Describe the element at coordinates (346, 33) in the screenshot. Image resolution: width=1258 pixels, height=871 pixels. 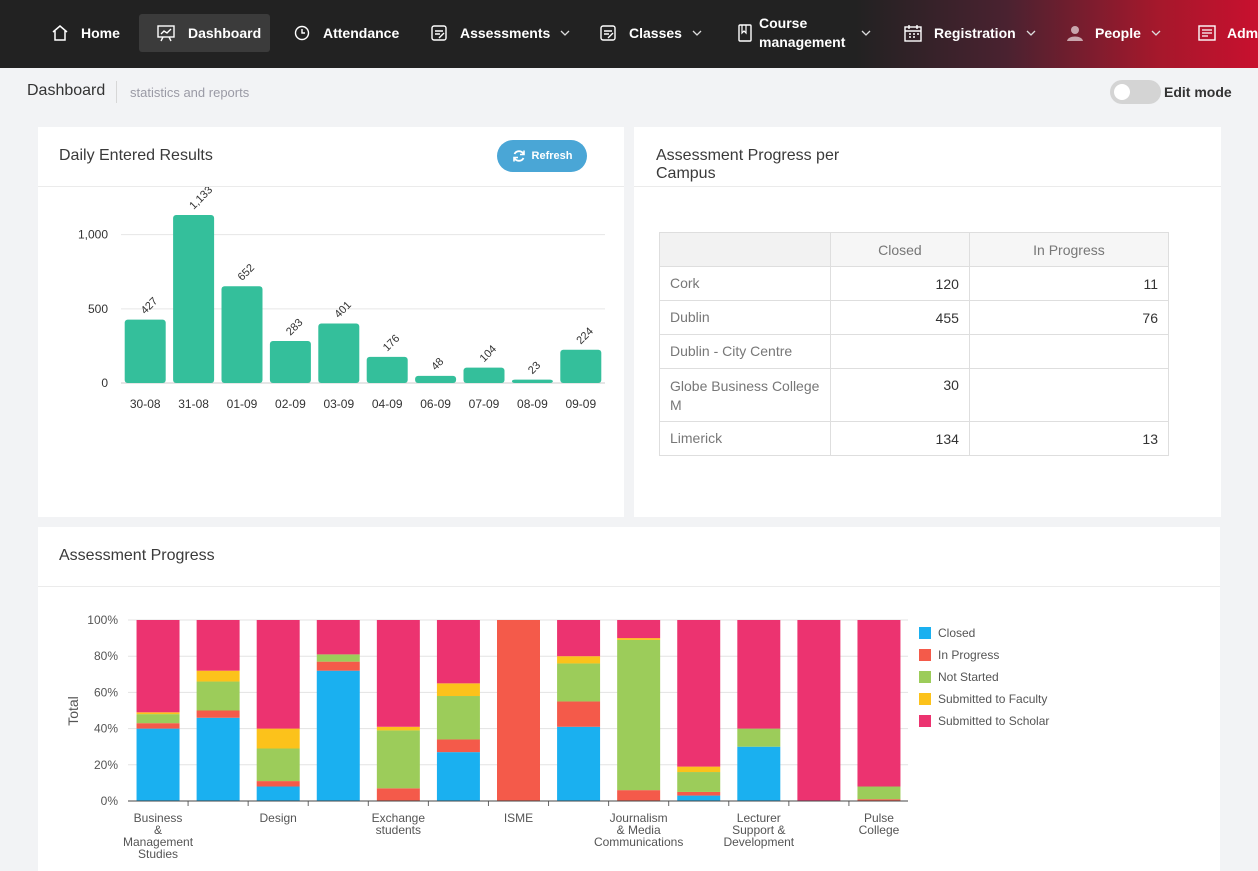
I see `nav-attendance: Attendance` at that location.